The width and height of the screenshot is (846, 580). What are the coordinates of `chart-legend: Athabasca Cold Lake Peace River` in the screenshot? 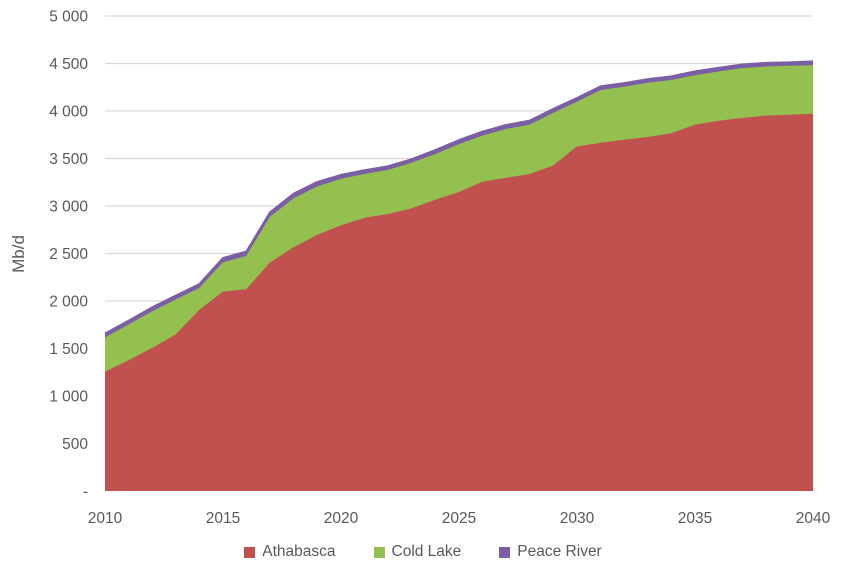 It's located at (423, 552).